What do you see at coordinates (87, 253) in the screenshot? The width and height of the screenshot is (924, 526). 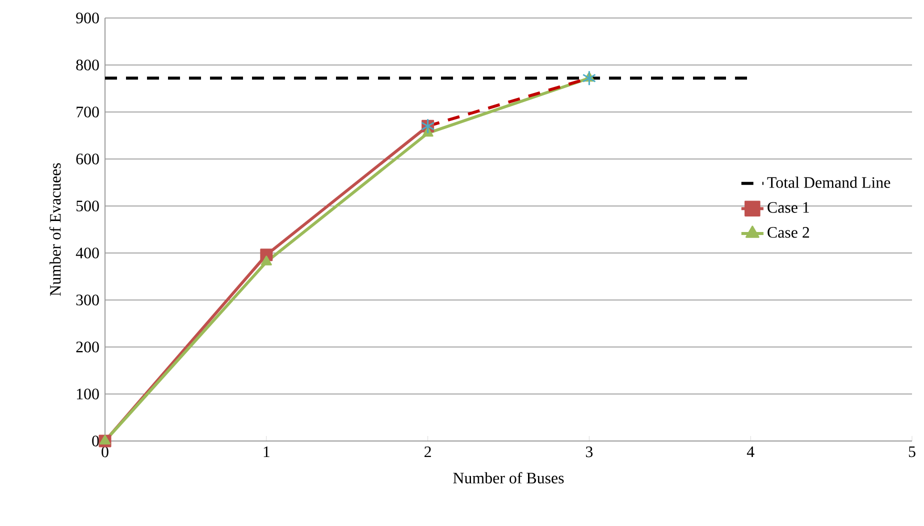 I see `y-tick-label: 400` at bounding box center [87, 253].